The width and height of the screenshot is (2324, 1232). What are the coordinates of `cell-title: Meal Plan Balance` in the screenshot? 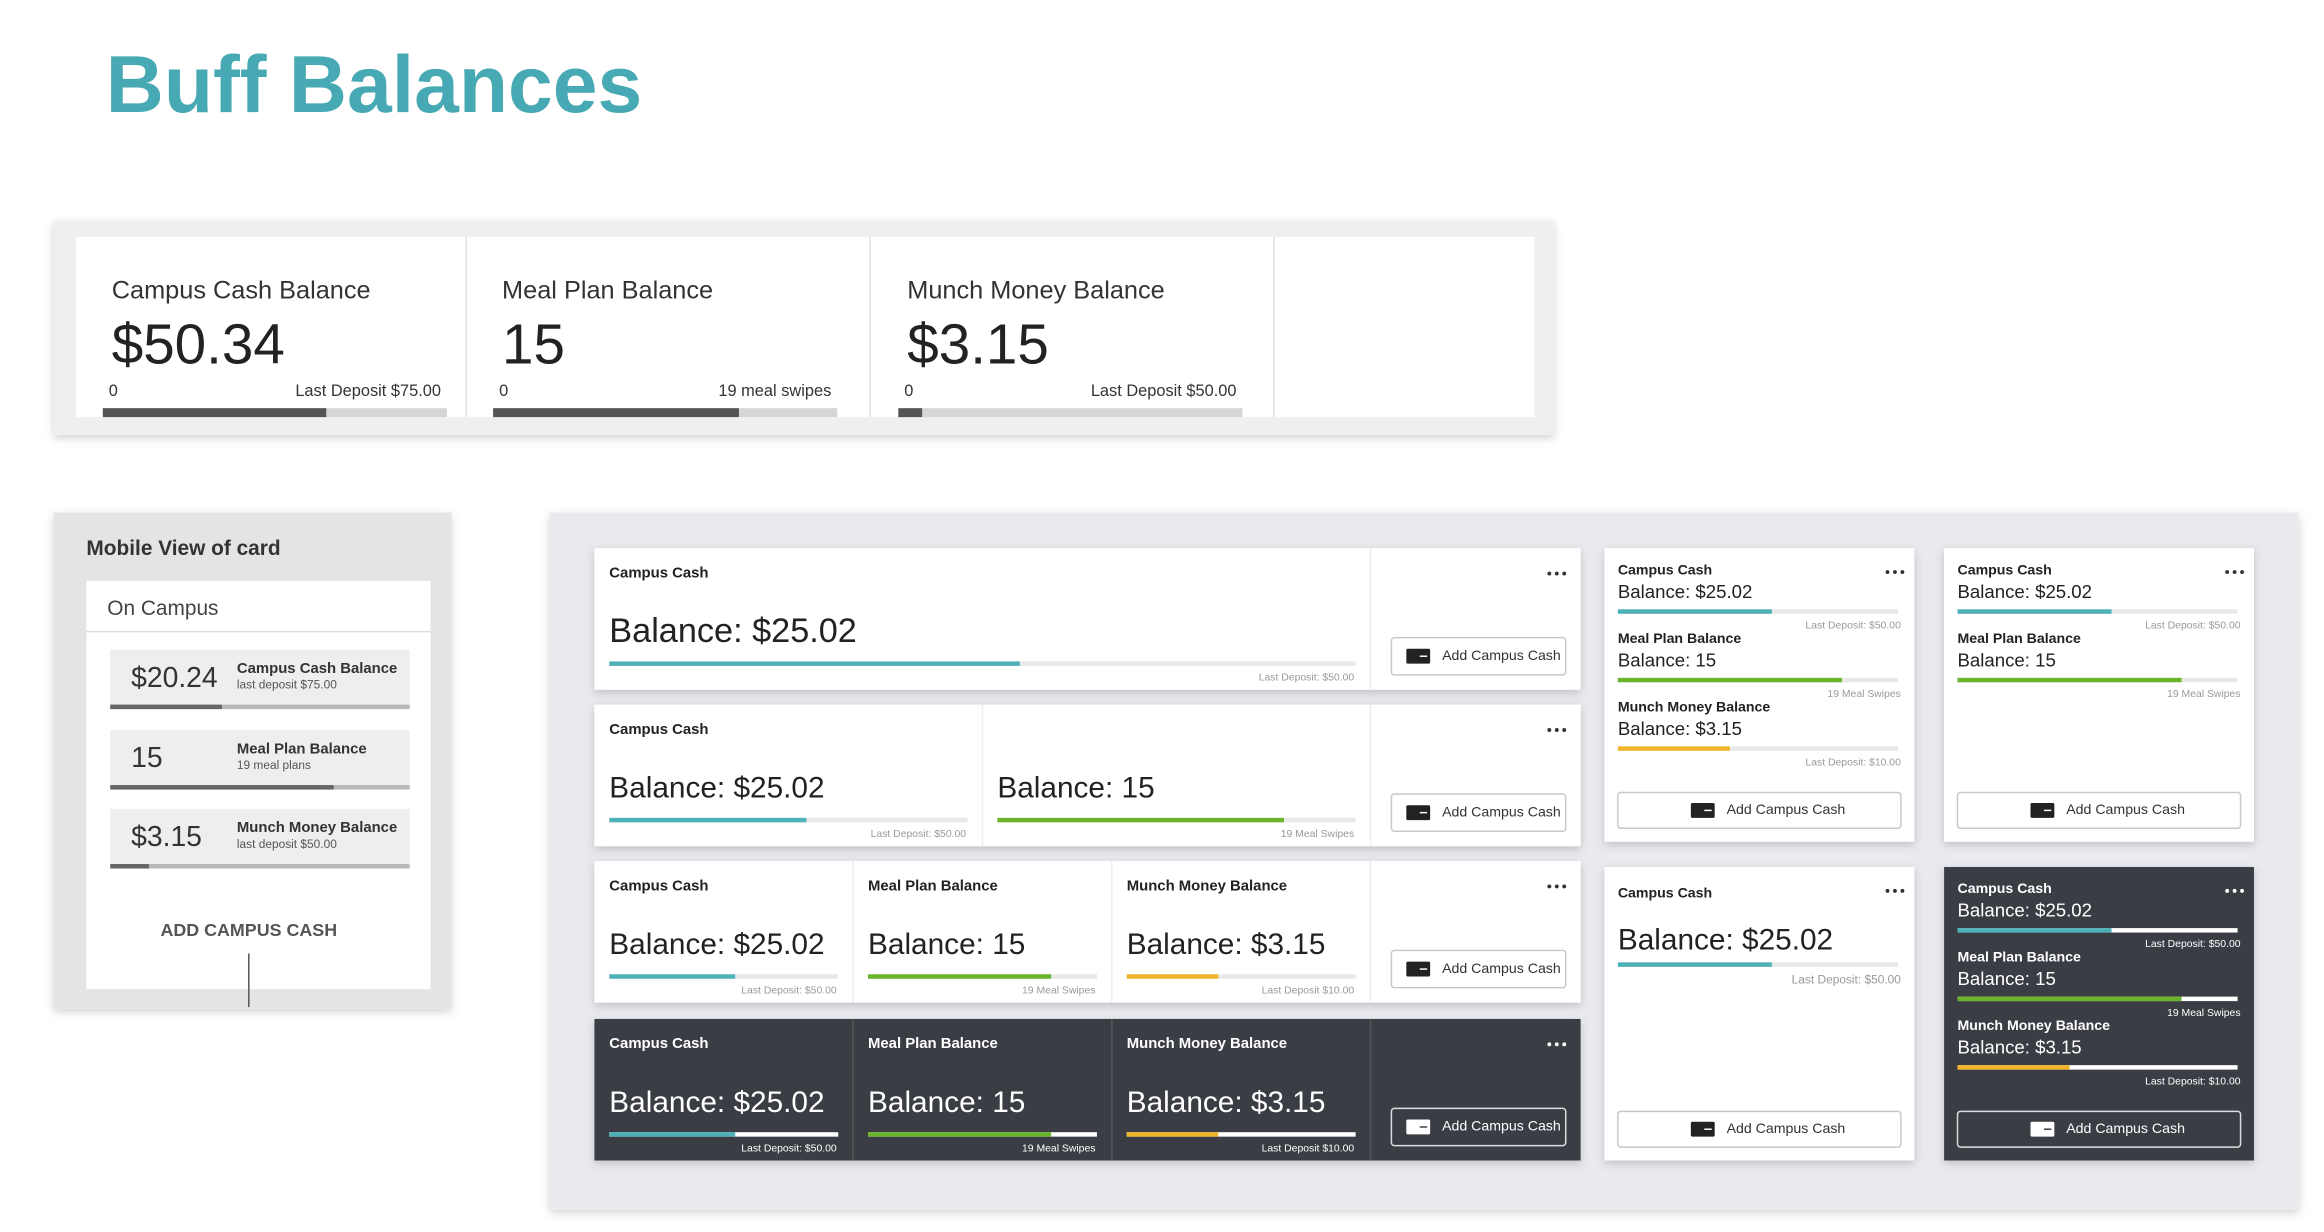 It's located at (933, 886).